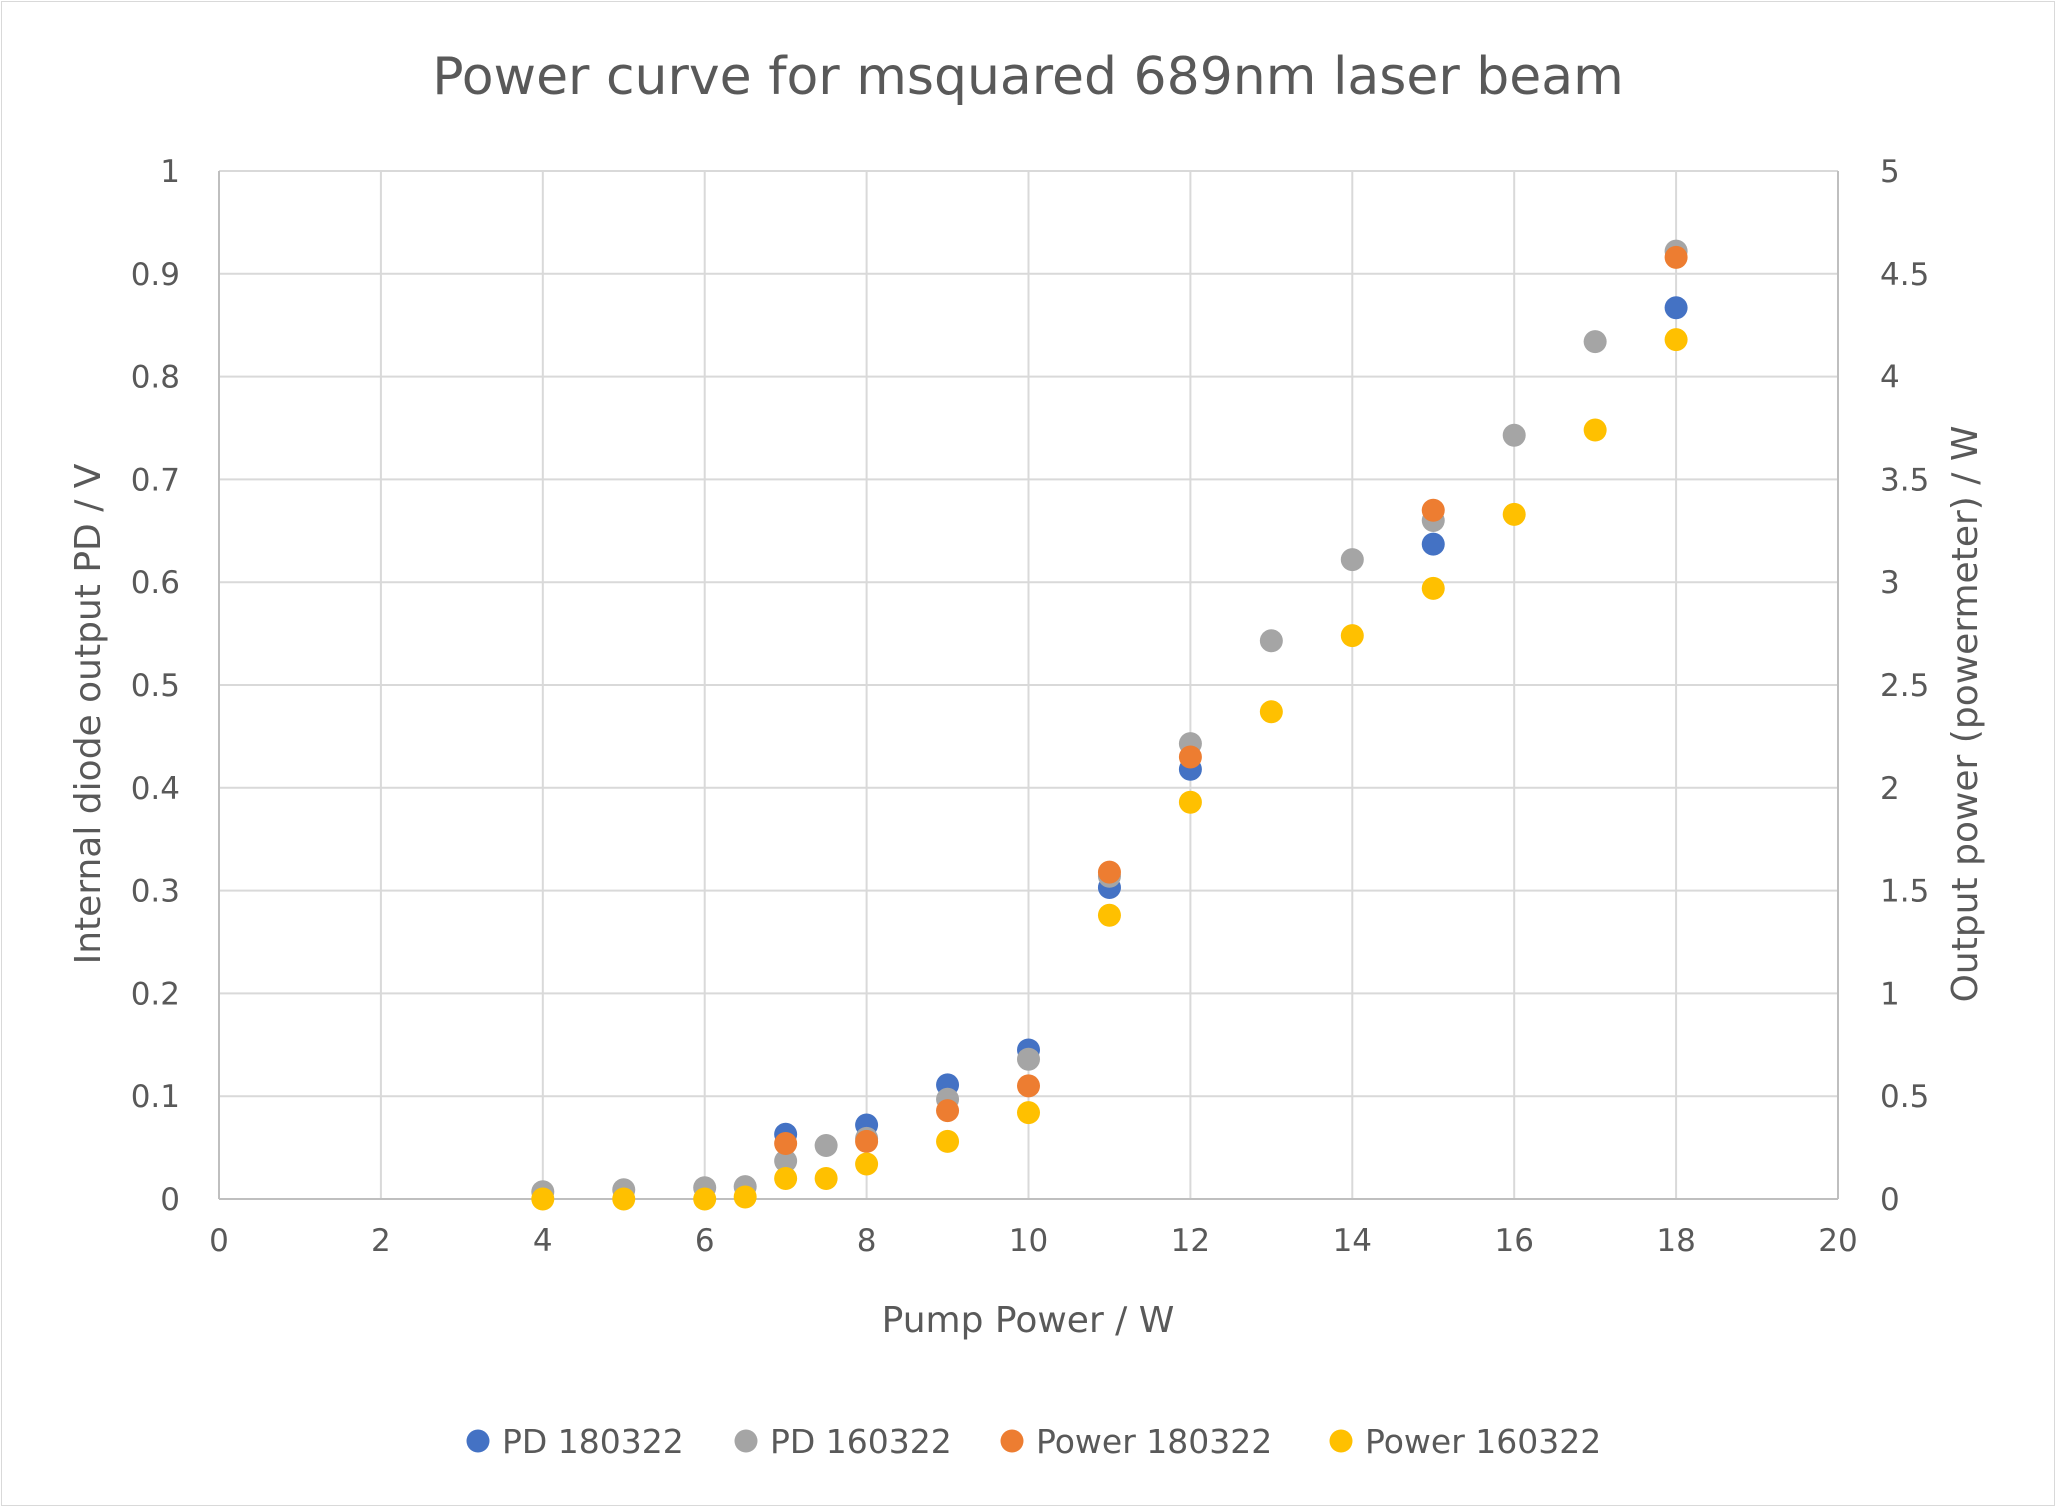  Describe the element at coordinates (1028, 1320) in the screenshot. I see `x-axis-title: Pump Power / W` at that location.